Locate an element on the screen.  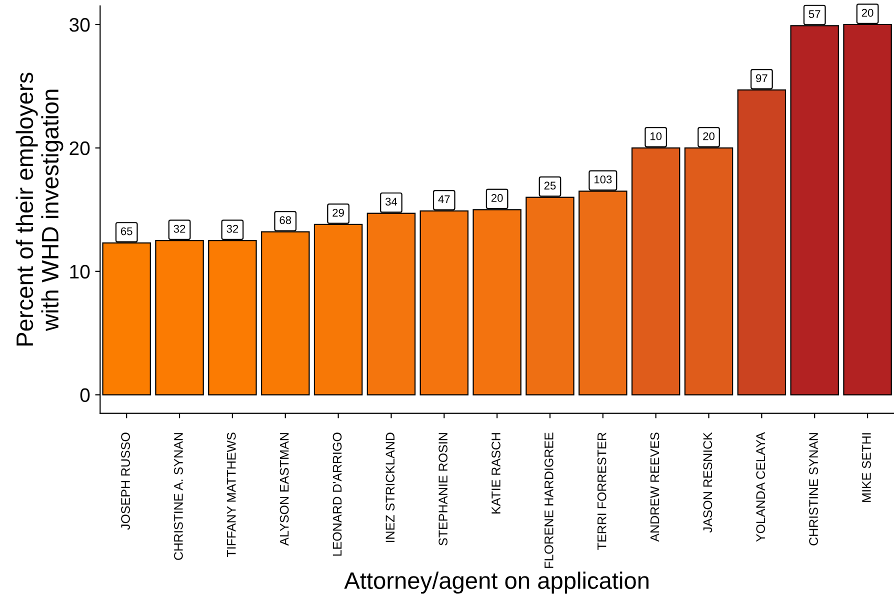
x-tick-label: CHRISTINE SYNAN is located at coordinates (813, 489).